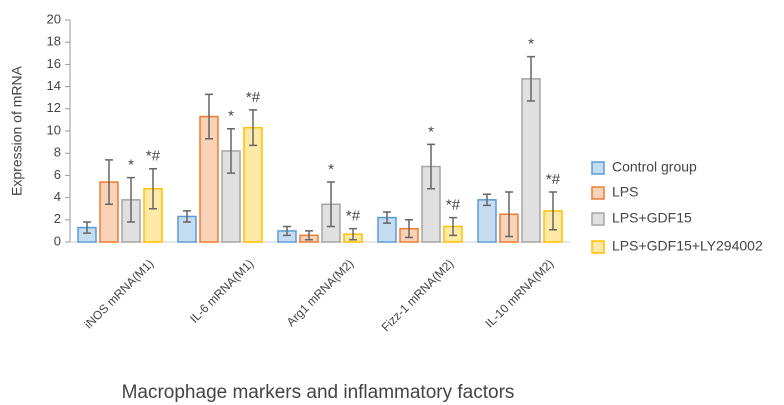 Image resolution: width=784 pixels, height=405 pixels. Describe the element at coordinates (320, 292) in the screenshot. I see `x-tick-label: Arg1 mRNA(M2)` at that location.